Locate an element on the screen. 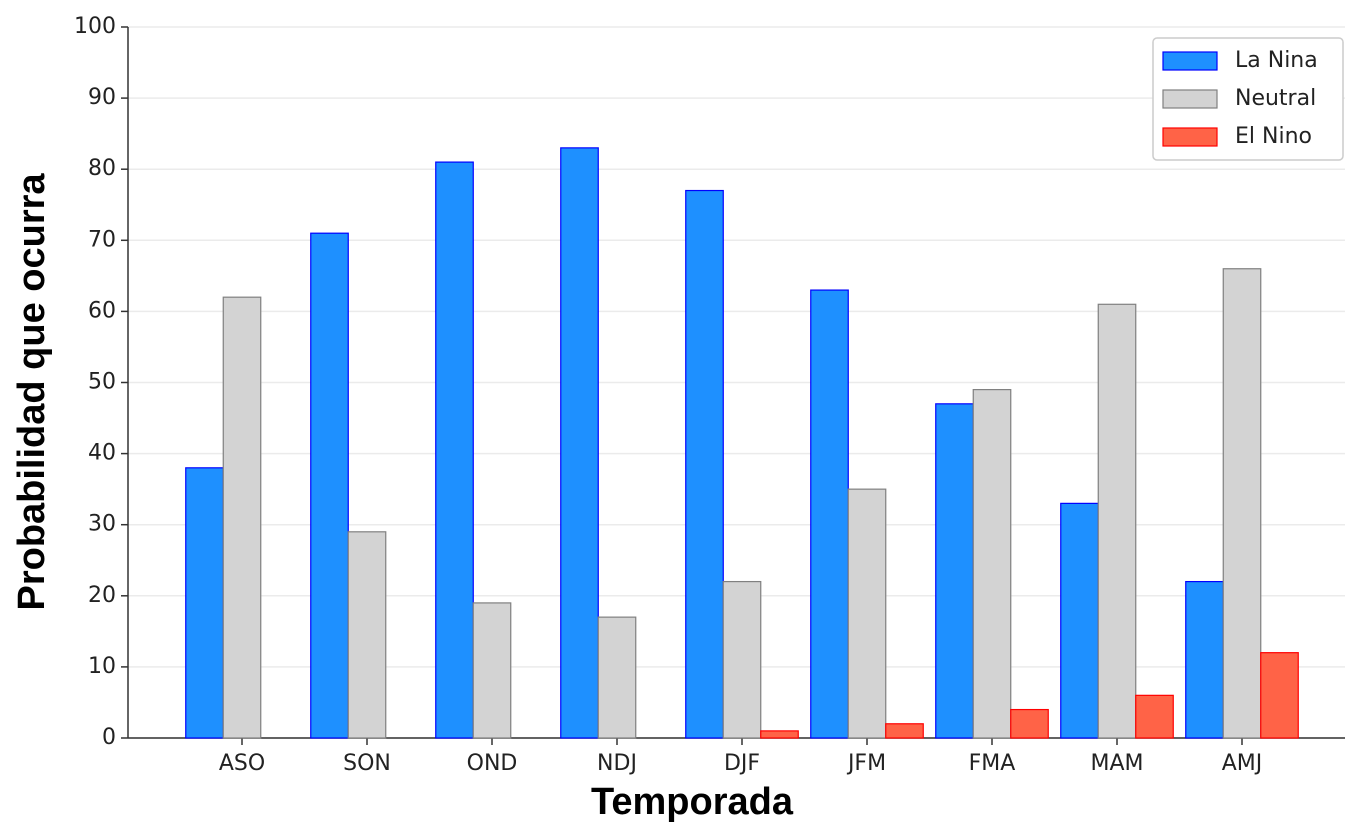 The image size is (1345, 825). legend-label: El Nino is located at coordinates (1273, 136).